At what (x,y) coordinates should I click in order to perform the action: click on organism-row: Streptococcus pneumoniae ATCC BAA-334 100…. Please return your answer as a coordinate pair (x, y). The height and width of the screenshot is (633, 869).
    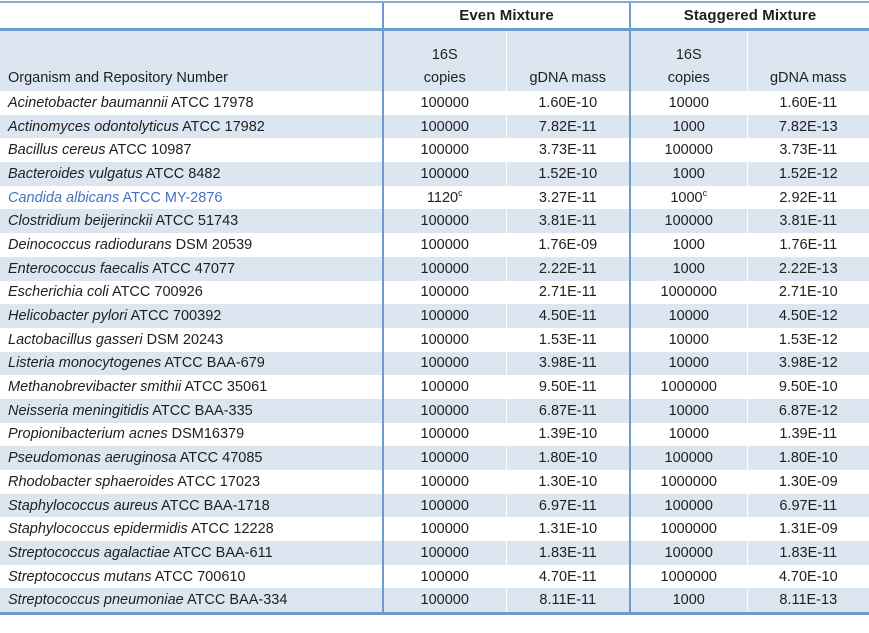
    Looking at the image, I should click on (434, 602).